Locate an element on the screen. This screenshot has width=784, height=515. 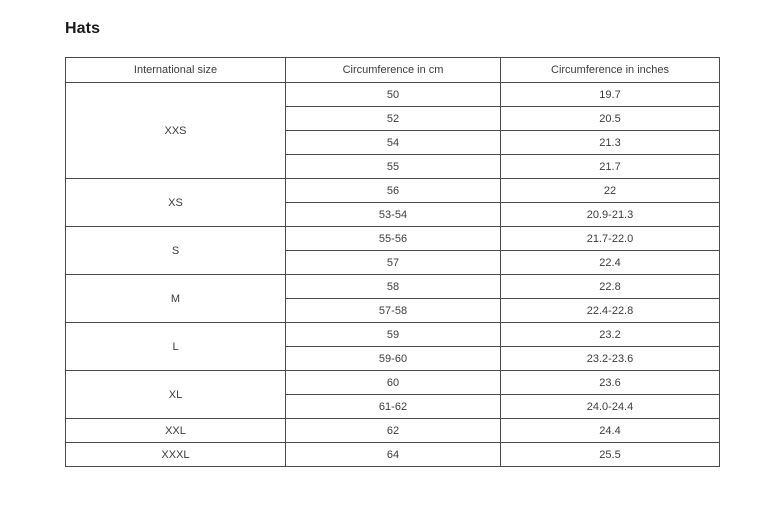
cm-cell: 52 is located at coordinates (393, 118).